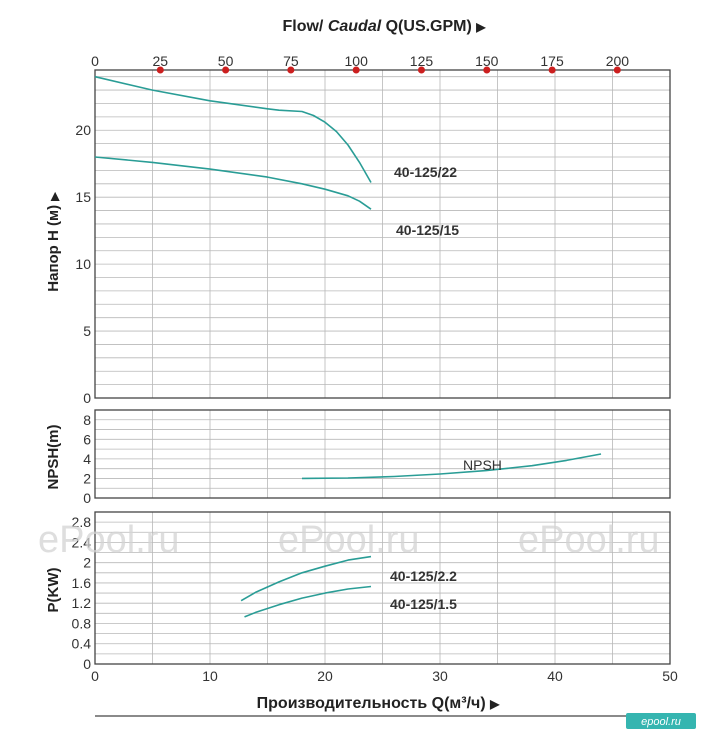  Describe the element at coordinates (423, 576) in the screenshot. I see `series-label-40-125-2-2: 40-125/2.2` at that location.